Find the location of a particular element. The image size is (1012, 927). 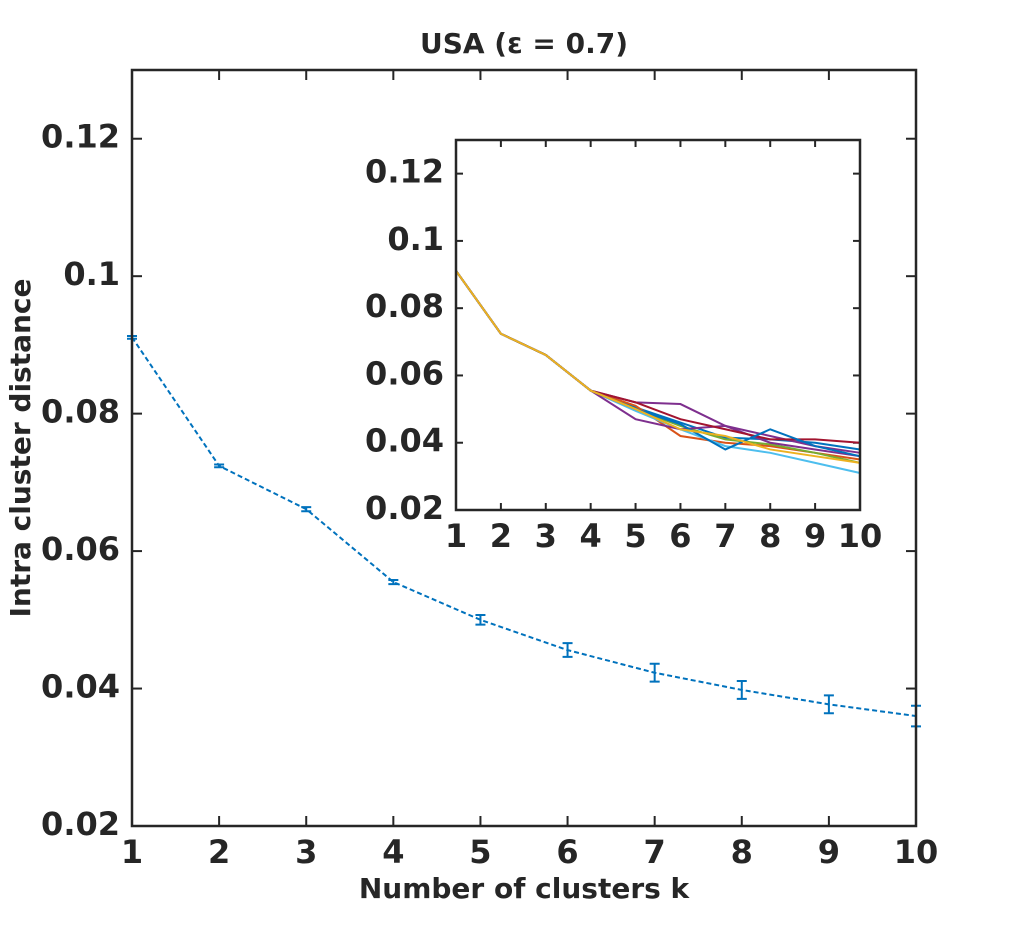

data-line is located at coordinates (658, 367).